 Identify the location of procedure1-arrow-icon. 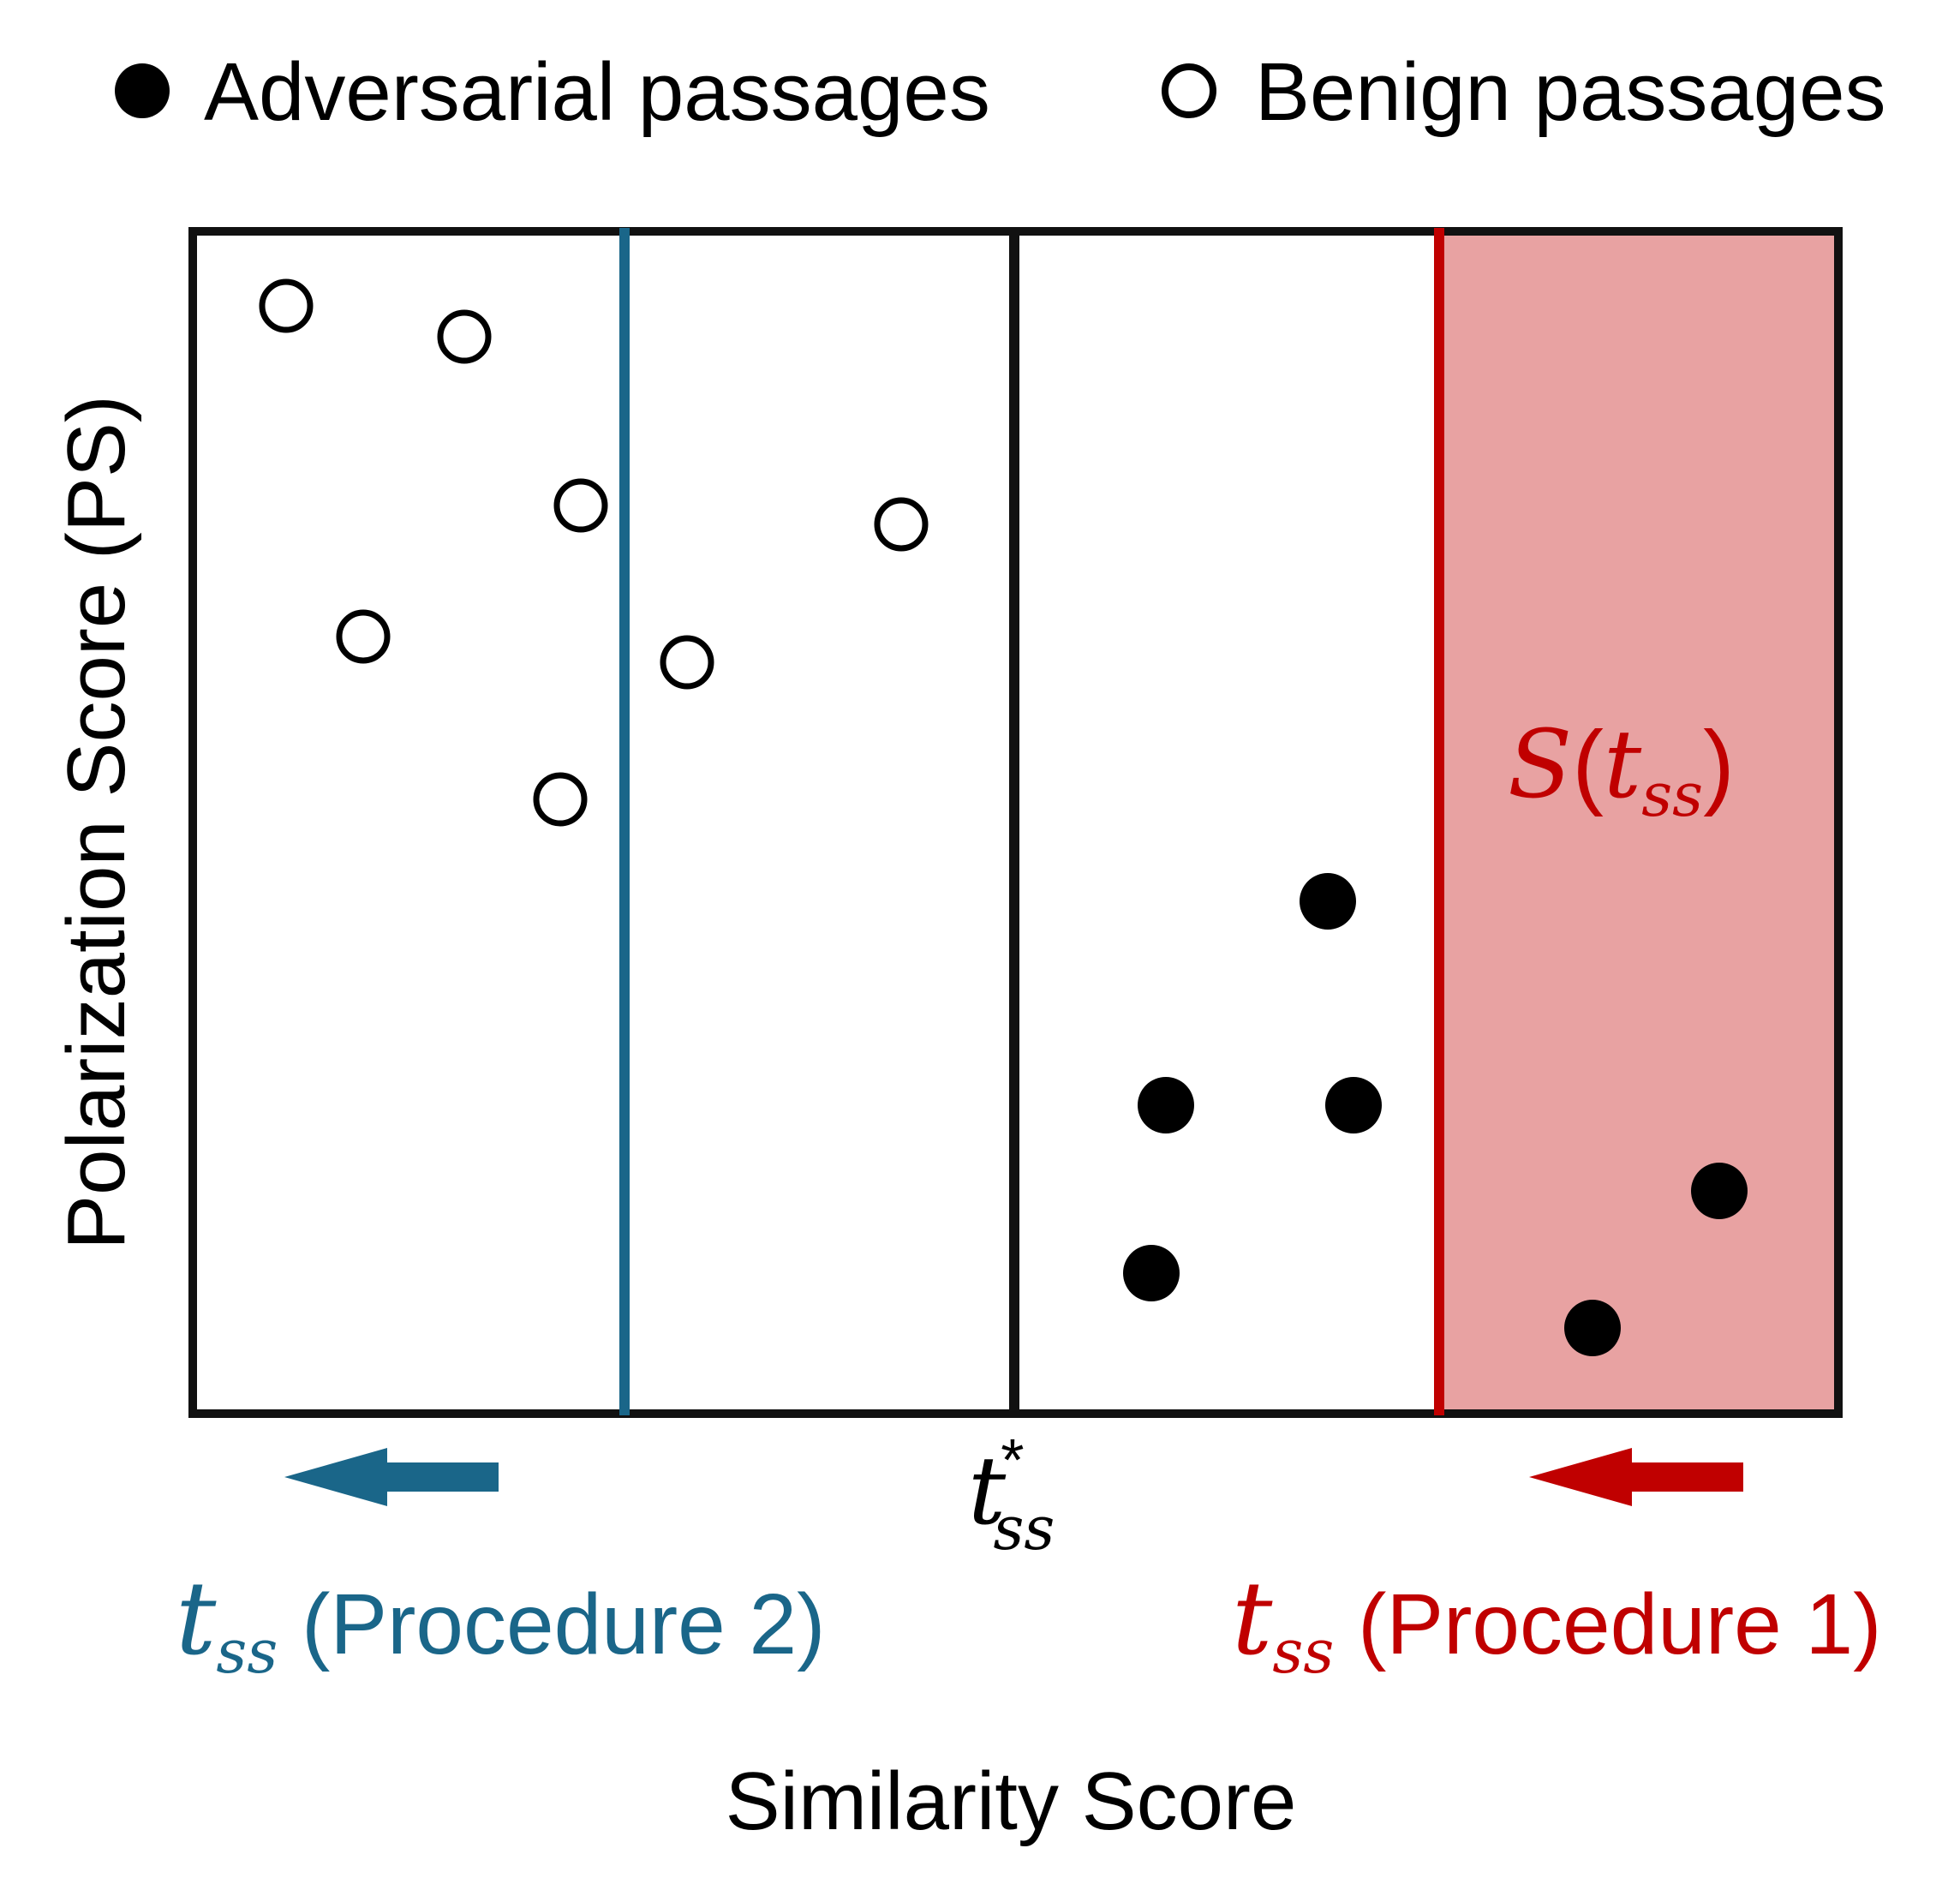
(1636, 1477).